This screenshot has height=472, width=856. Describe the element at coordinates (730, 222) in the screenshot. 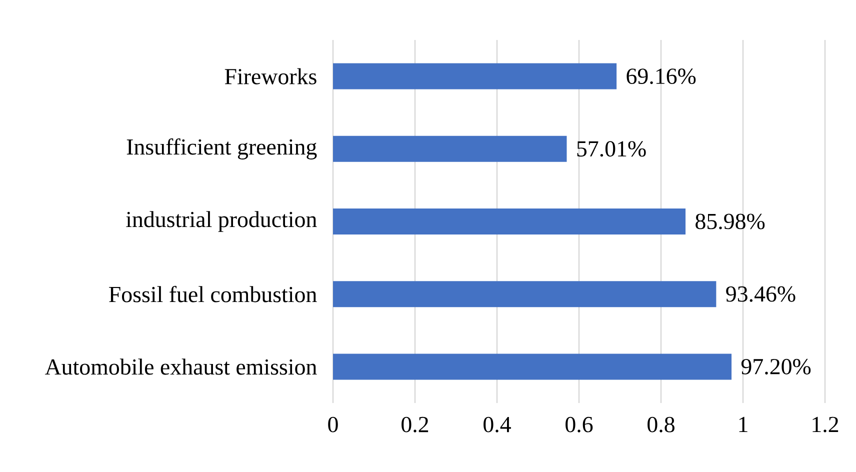

I see `data-label: 85.98%` at that location.